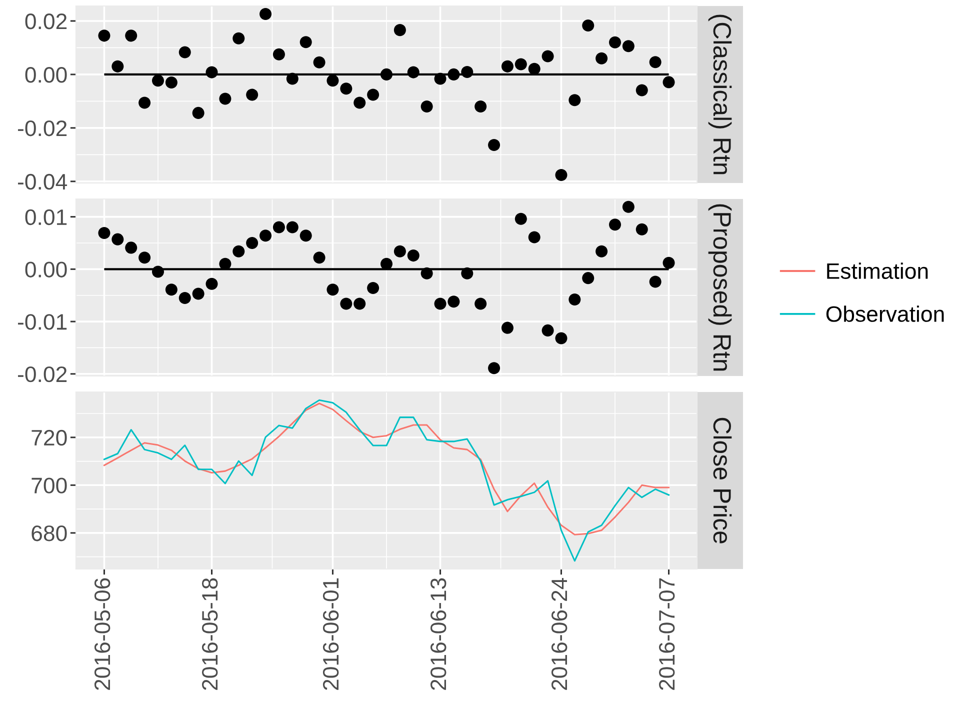 The image size is (954, 715). What do you see at coordinates (559, 634) in the screenshot?
I see `x-tick-label: 2016-06-24` at bounding box center [559, 634].